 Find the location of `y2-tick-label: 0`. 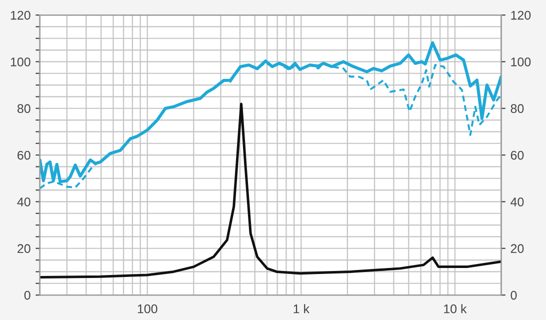

y2-tick-label: 0 is located at coordinates (513, 295).